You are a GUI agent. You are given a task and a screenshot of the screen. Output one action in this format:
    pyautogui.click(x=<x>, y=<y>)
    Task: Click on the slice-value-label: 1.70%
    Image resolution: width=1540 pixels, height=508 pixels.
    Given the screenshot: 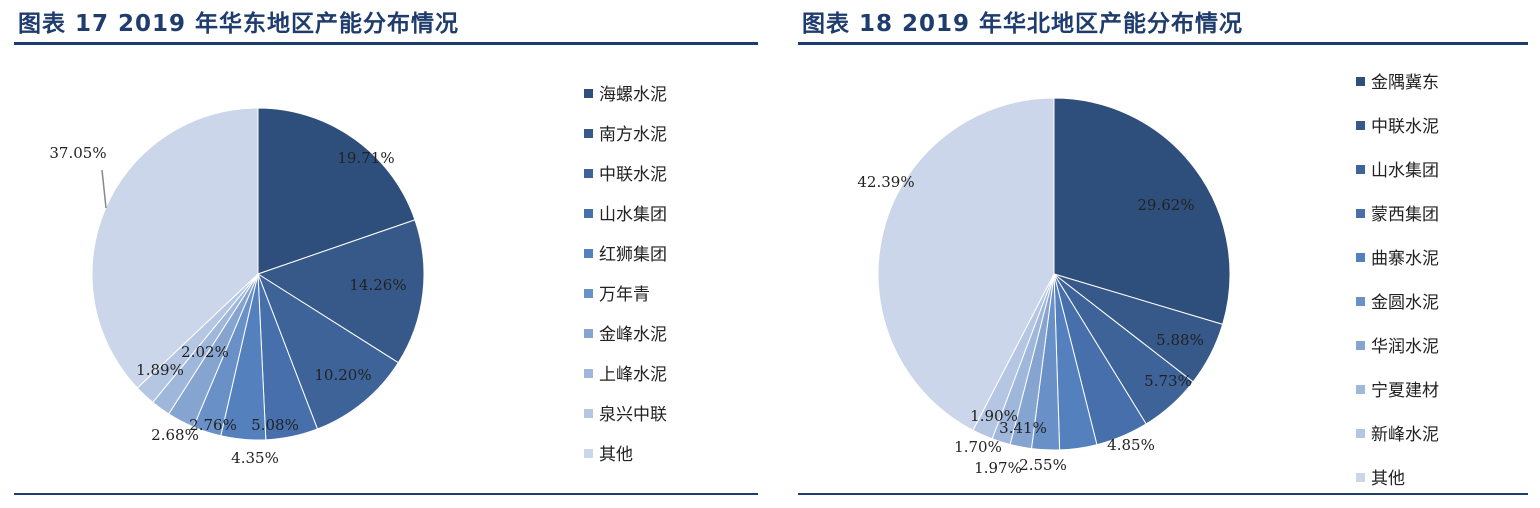 What is the action you would take?
    pyautogui.click(x=978, y=447)
    